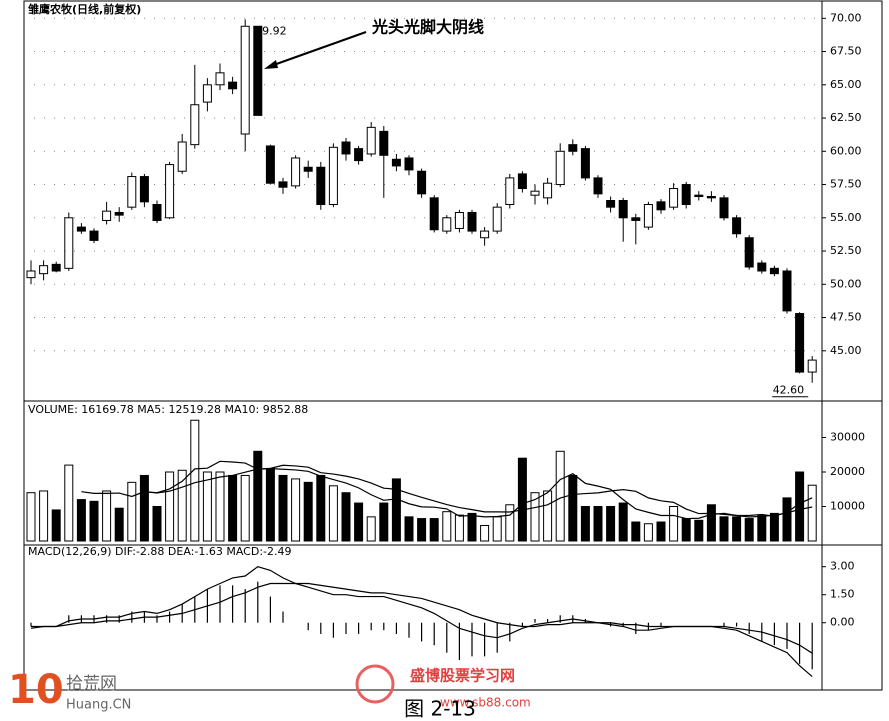 Image resolution: width=889 pixels, height=721 pixels. Describe the element at coordinates (846, 317) in the screenshot. I see `y-tick-label: 47.50` at that location.